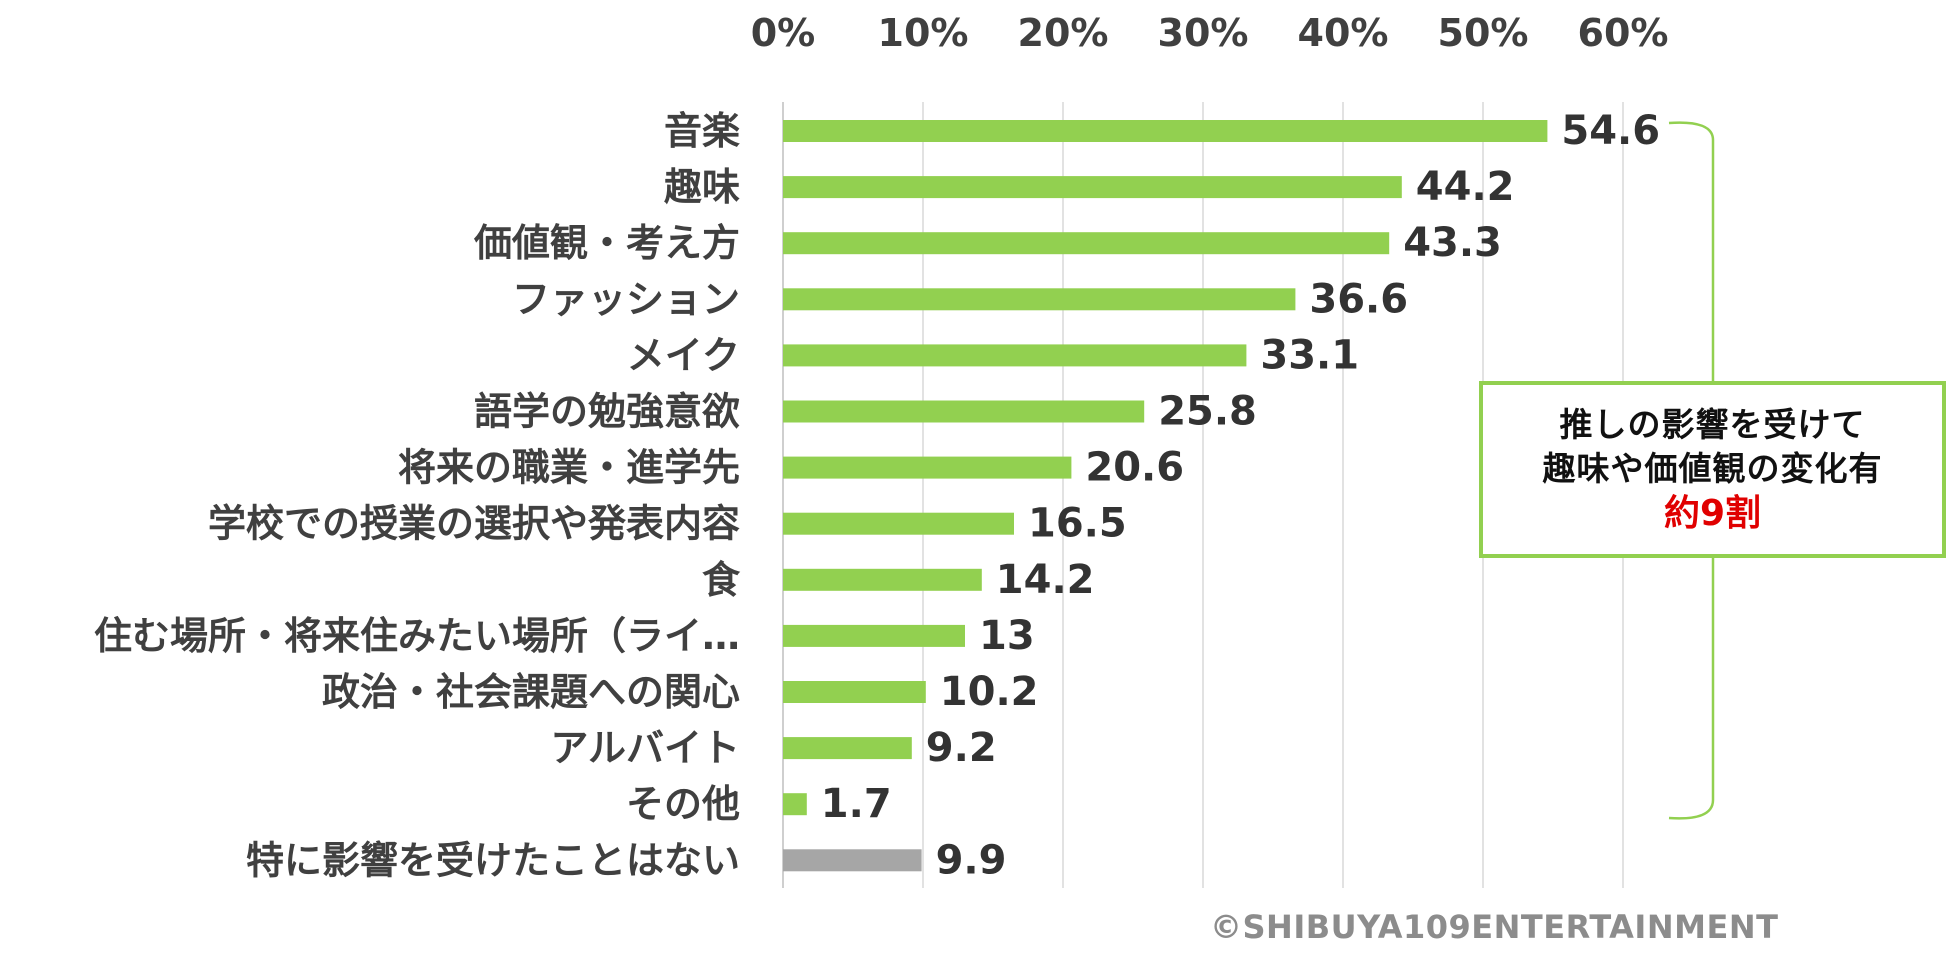  What do you see at coordinates (1712, 513) in the screenshot?
I see `callout-highlight: 約9割` at bounding box center [1712, 513].